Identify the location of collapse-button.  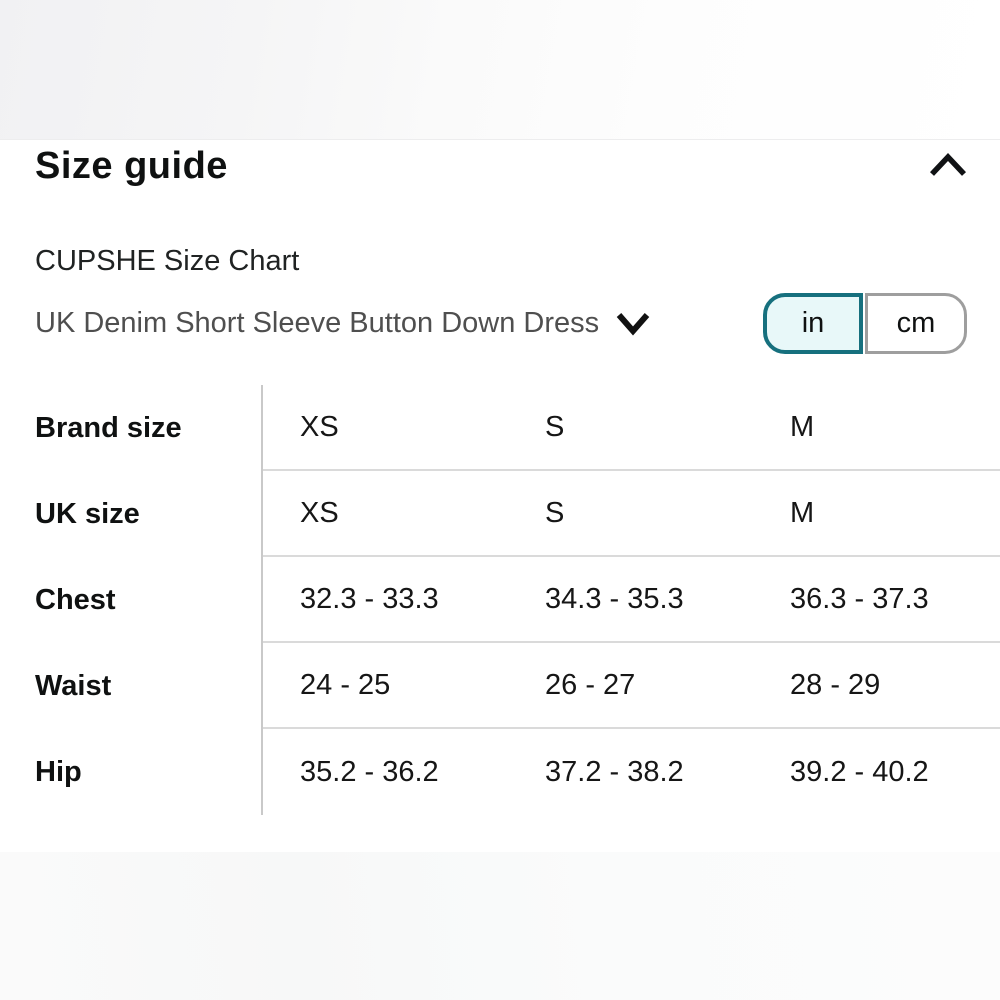
(948, 166).